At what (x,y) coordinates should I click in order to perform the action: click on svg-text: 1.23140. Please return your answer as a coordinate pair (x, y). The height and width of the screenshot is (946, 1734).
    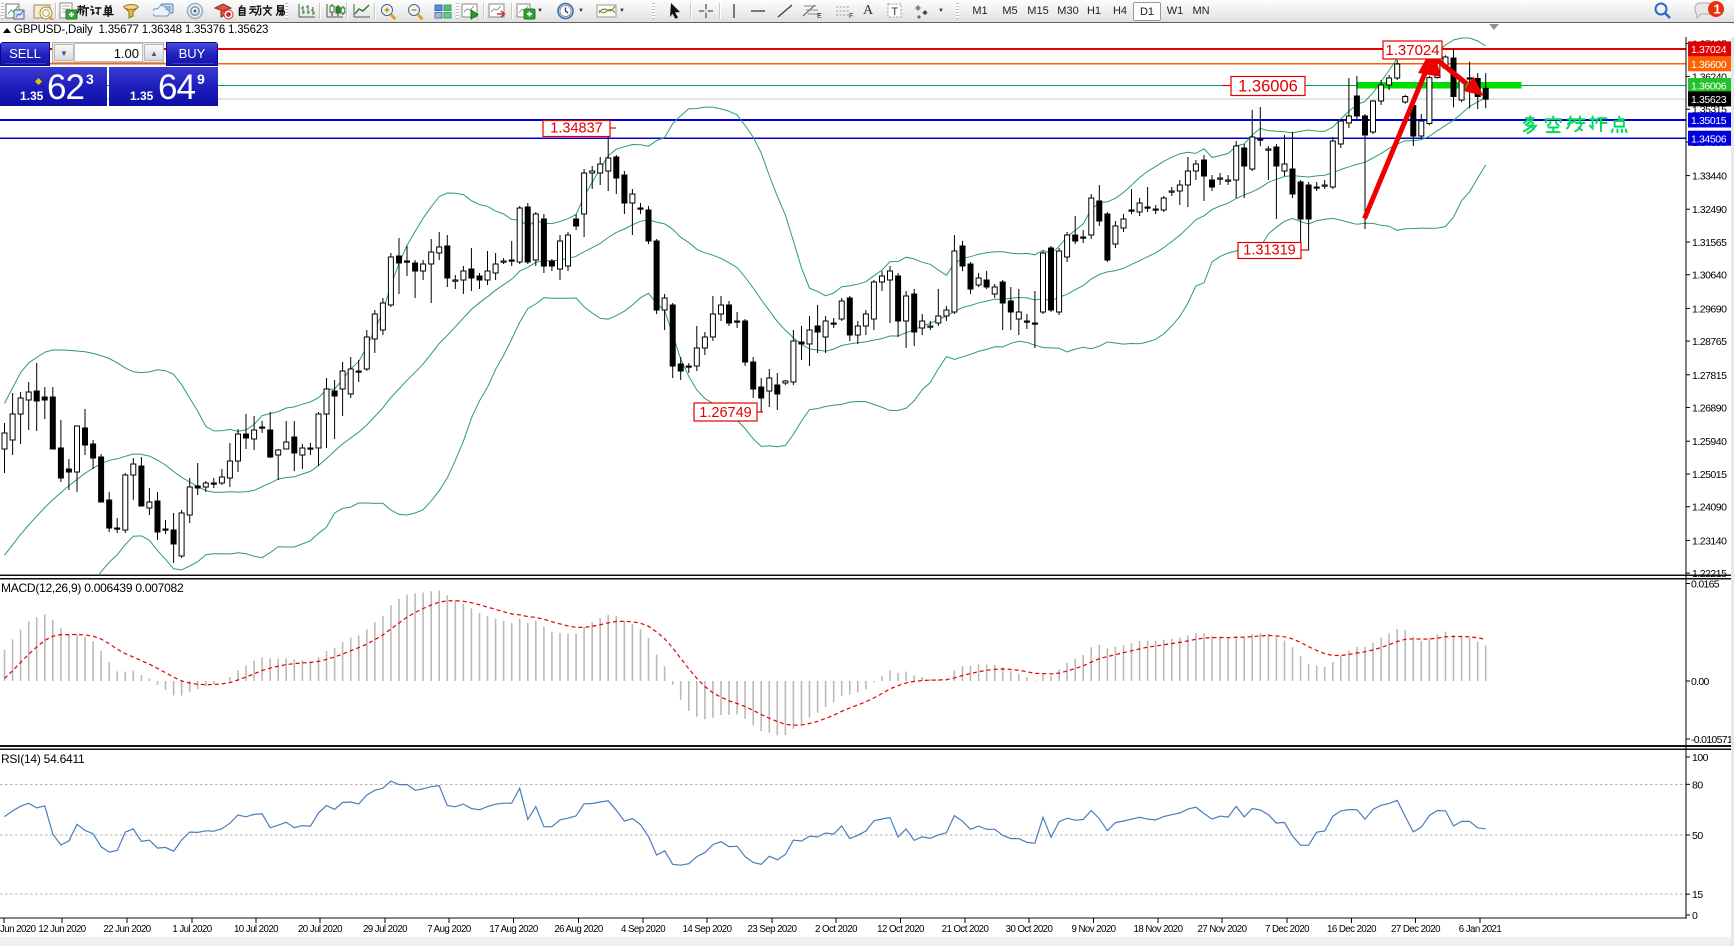
    Looking at the image, I should click on (1709, 541).